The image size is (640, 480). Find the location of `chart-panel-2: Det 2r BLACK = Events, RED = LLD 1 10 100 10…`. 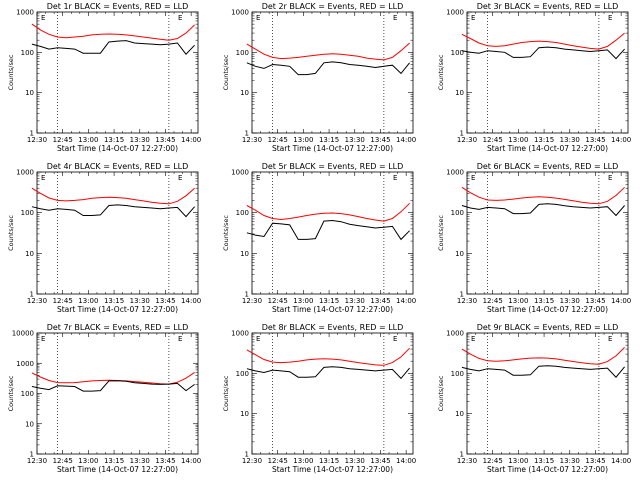

chart-panel-2: Det 2r BLACK = Events, RED = LLD 1 10 100 10… is located at coordinates (319, 77).